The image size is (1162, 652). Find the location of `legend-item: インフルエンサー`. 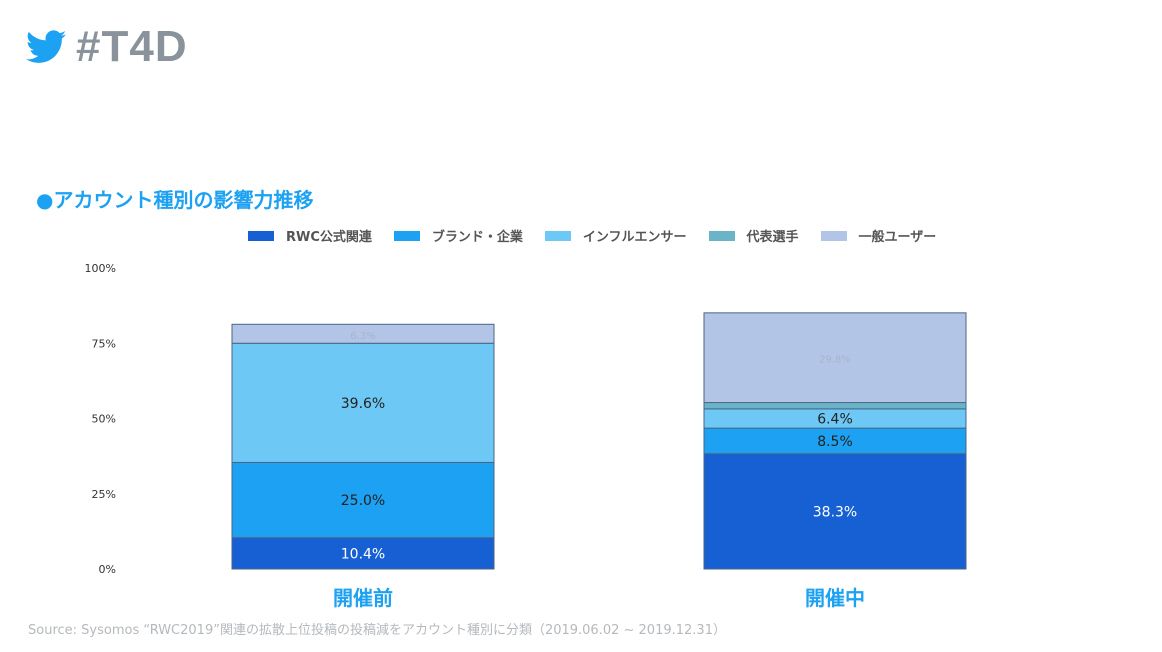

legend-item: インフルエンサー is located at coordinates (615, 235).